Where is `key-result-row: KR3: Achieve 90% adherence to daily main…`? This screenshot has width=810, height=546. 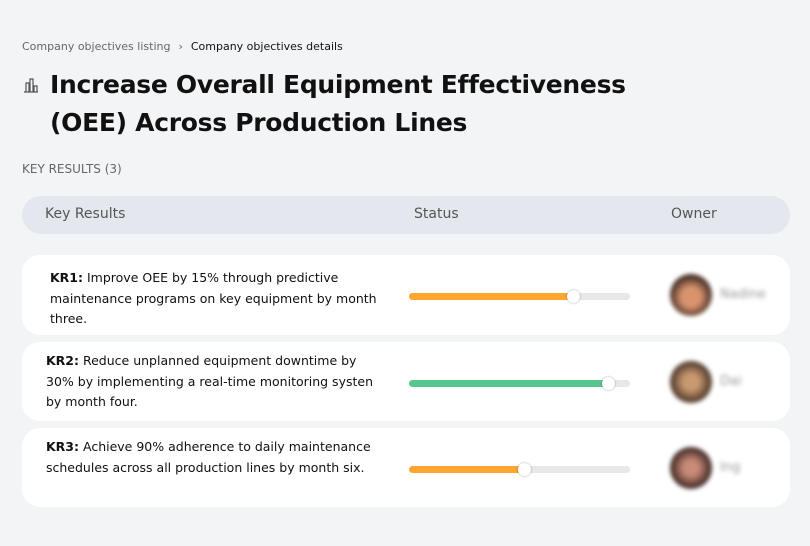
key-result-row: KR3: Achieve 90% adherence to daily main… is located at coordinates (406, 467).